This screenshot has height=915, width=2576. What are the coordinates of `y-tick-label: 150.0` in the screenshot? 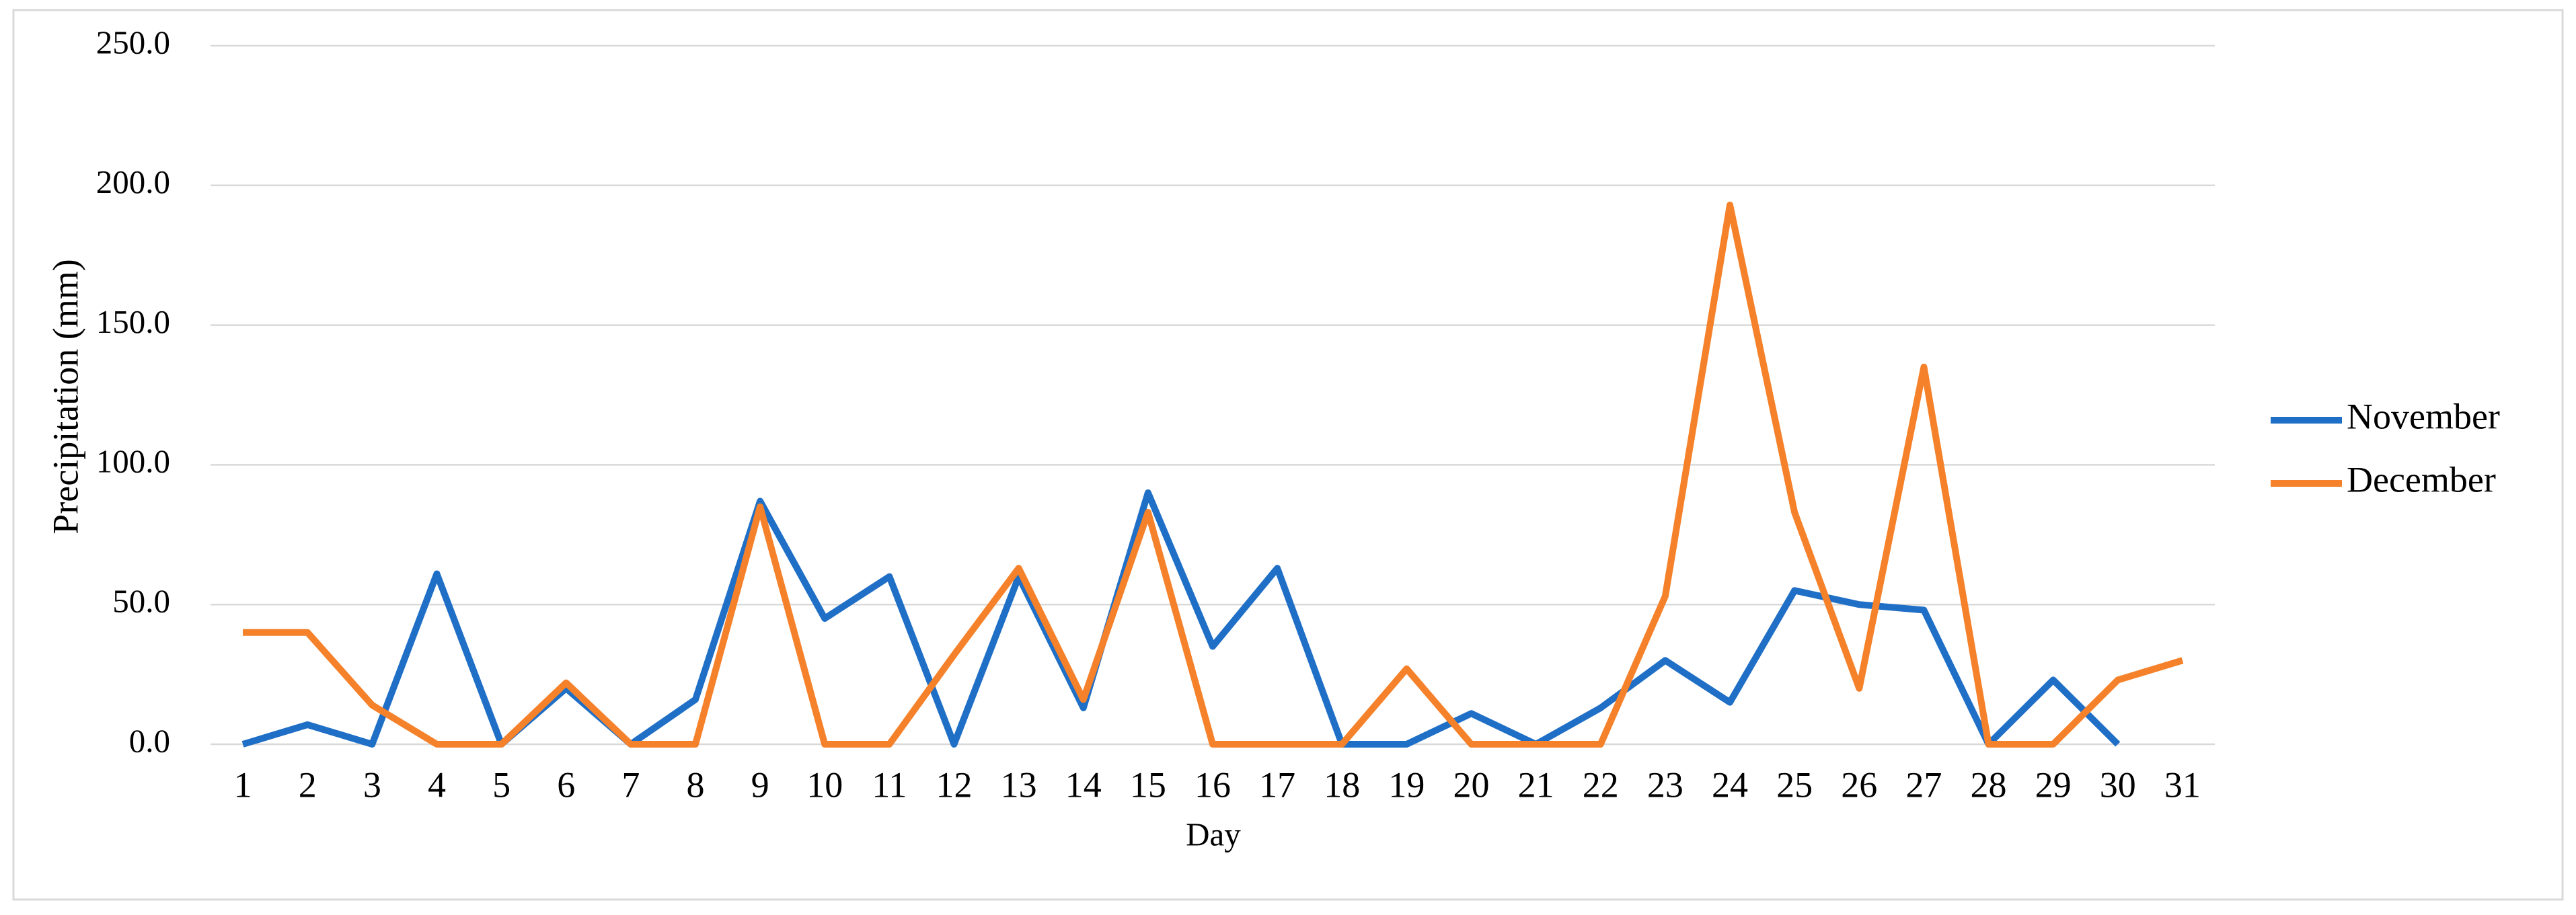 It's located at (133, 321).